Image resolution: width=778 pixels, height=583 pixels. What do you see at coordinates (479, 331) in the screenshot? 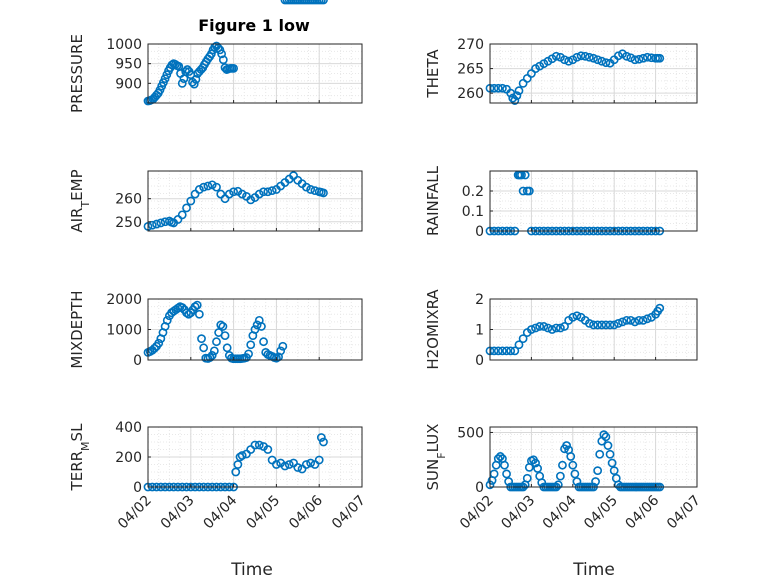
I see `y-tick-label: 1` at bounding box center [479, 331].